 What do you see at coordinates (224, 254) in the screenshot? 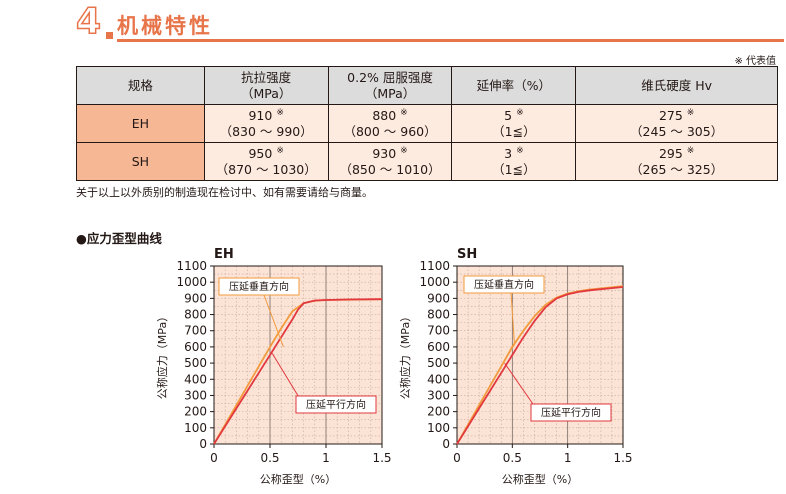
I see `chart-title: EH` at bounding box center [224, 254].